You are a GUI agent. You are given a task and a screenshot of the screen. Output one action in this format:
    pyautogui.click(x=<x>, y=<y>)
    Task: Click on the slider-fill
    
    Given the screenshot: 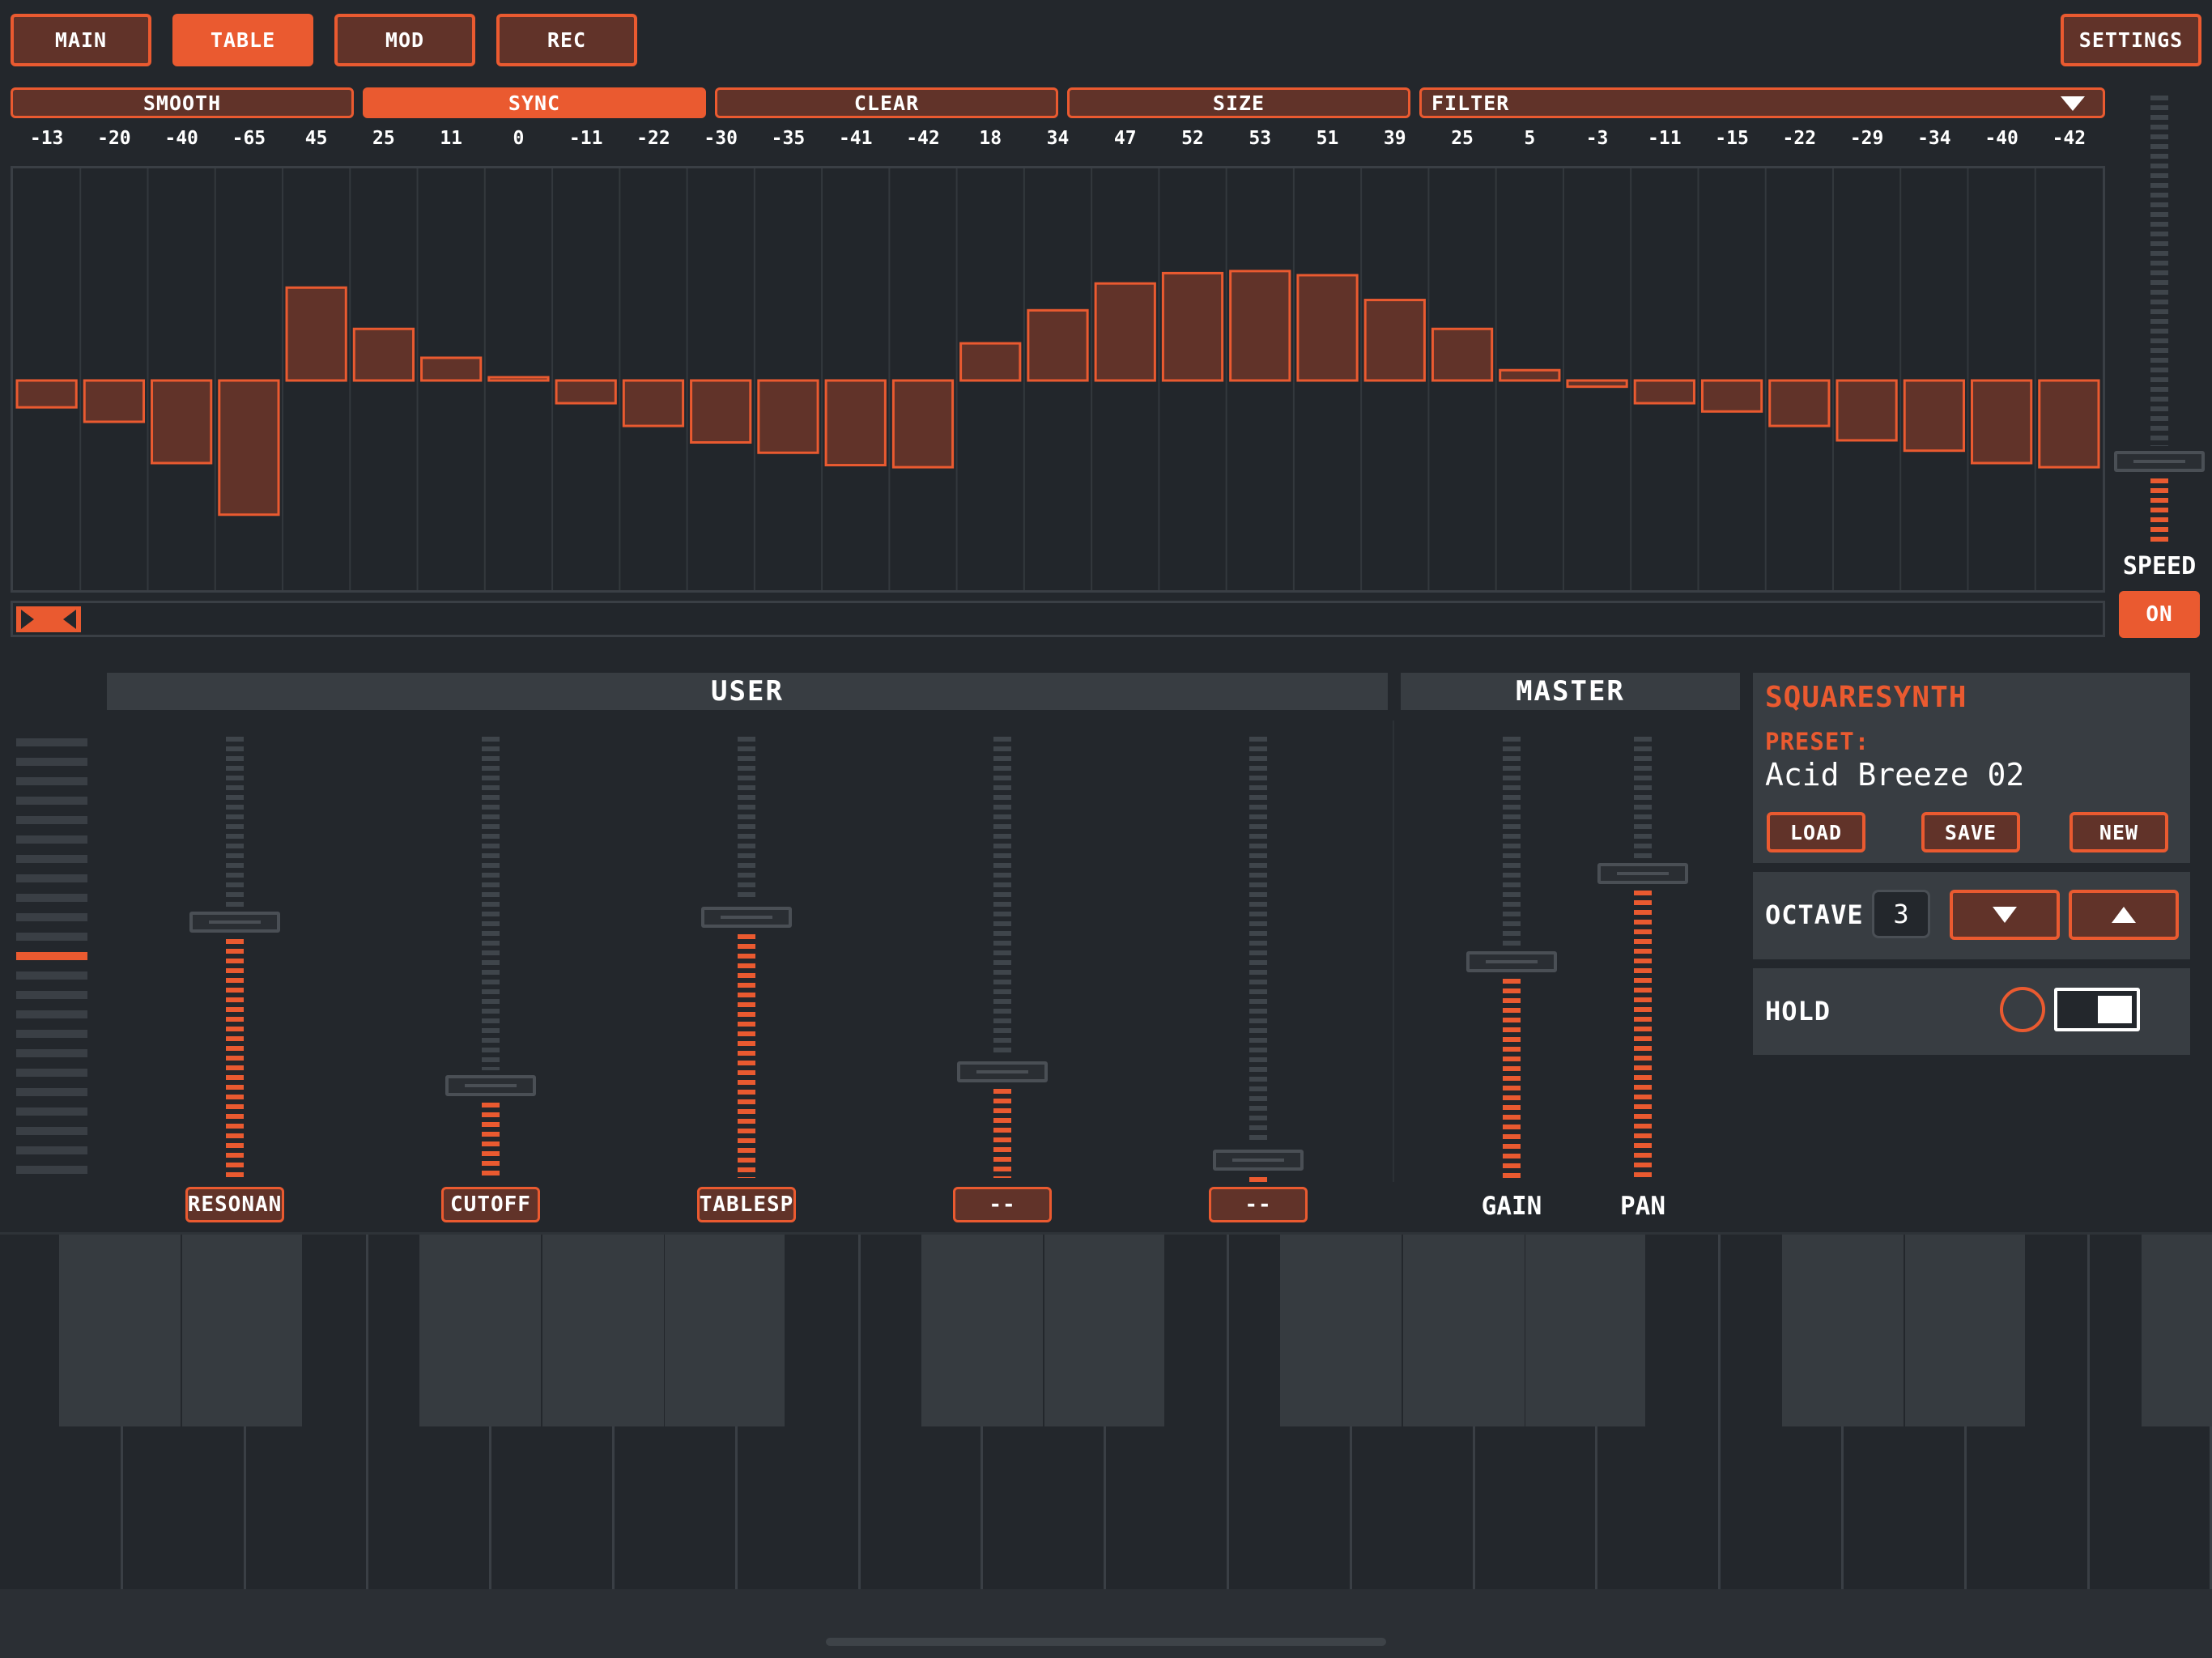 What is the action you would take?
    pyautogui.click(x=747, y=1056)
    